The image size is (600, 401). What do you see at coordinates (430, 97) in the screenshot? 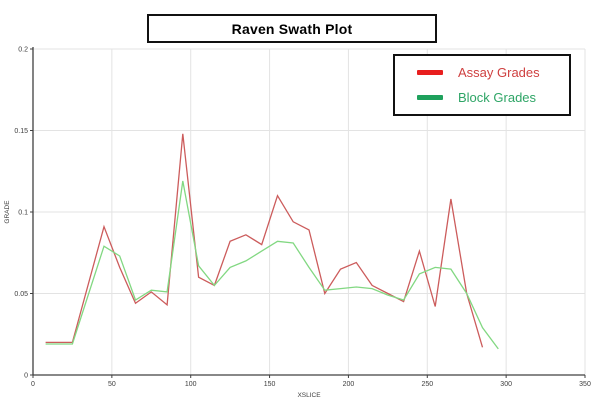
I see `block-line-swatch-icon` at bounding box center [430, 97].